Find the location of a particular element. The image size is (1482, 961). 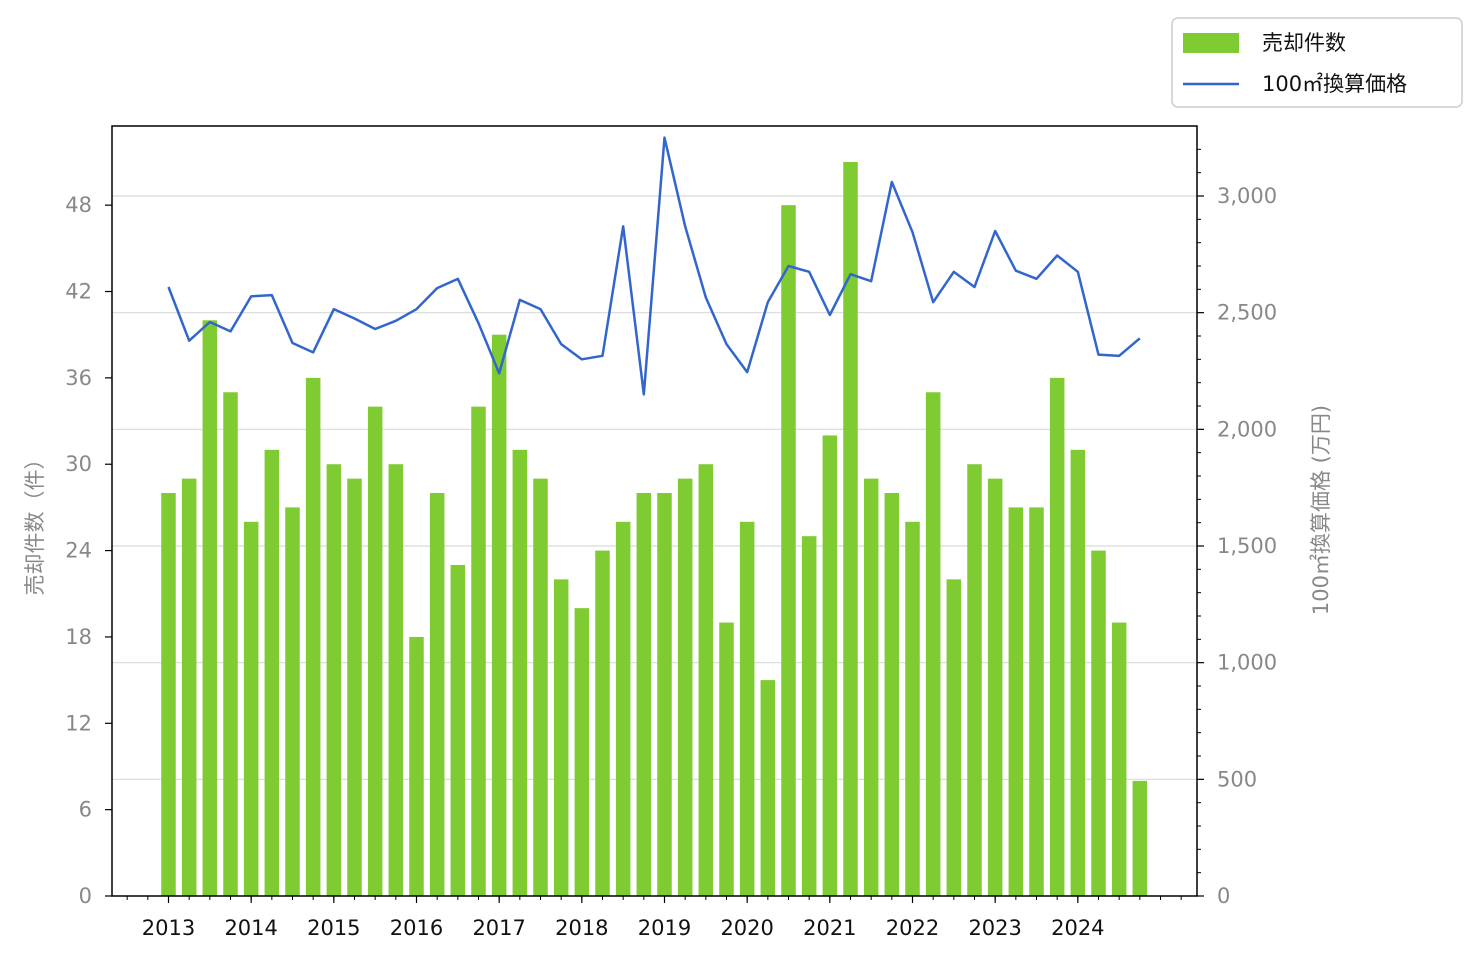

legend: 売却件数 100㎡換算価格 is located at coordinates (1317, 62).